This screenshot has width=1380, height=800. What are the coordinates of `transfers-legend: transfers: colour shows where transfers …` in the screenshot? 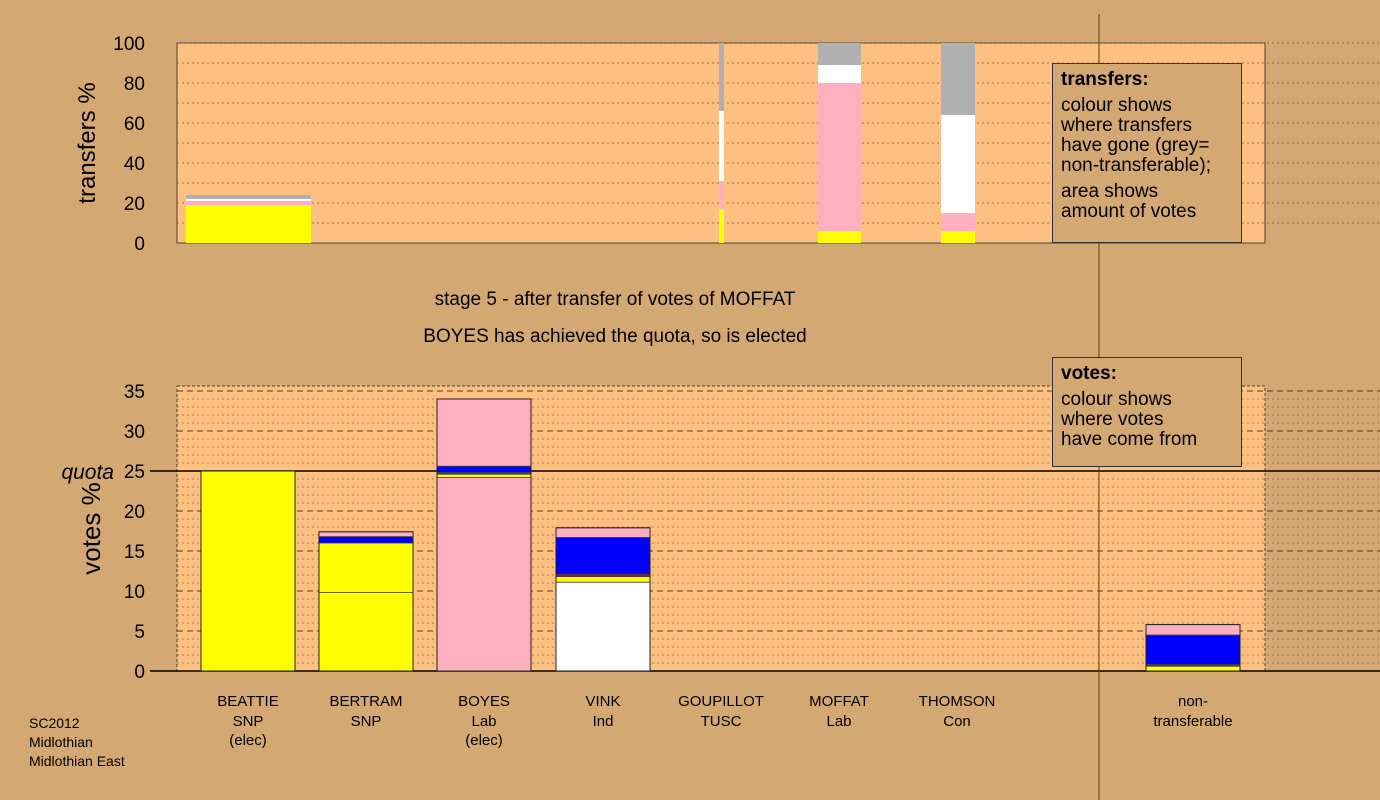 It's located at (1147, 153).